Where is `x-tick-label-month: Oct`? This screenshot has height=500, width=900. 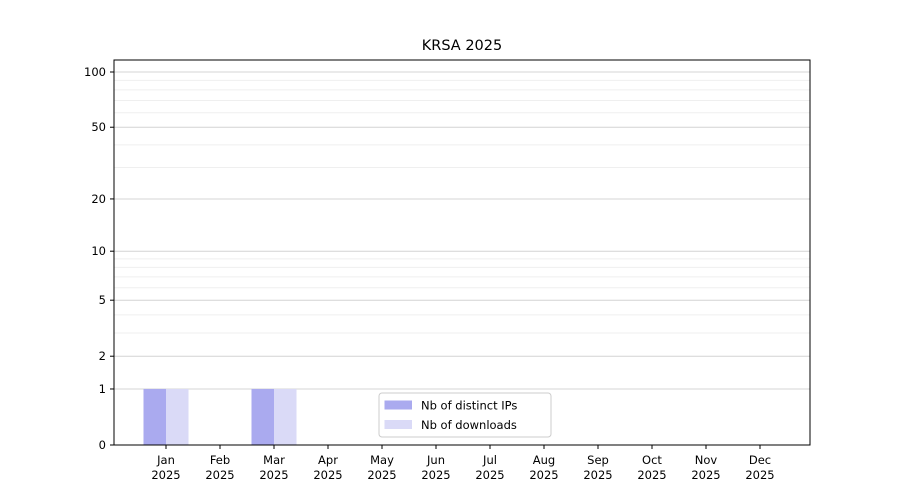 x-tick-label-month: Oct is located at coordinates (652, 460).